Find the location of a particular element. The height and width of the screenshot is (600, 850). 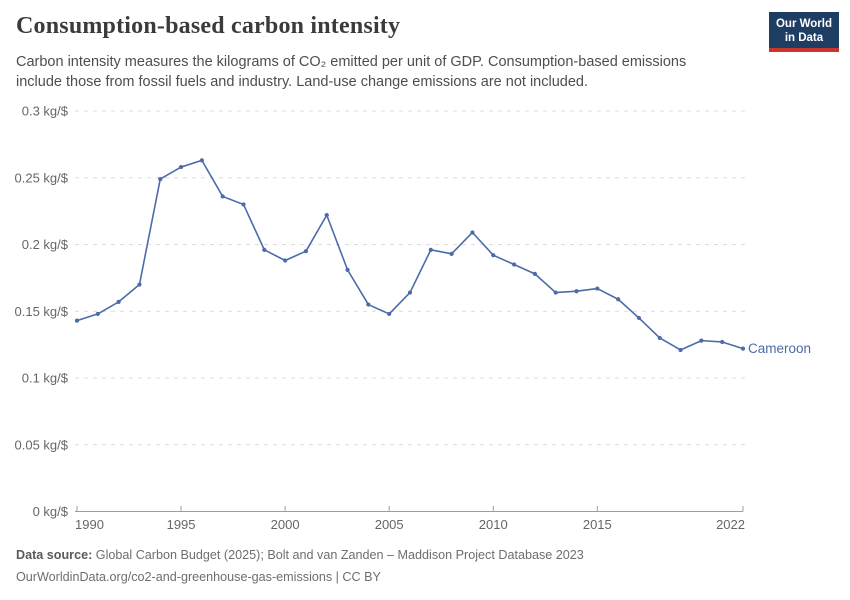

x-axis-tick-label: 2005 is located at coordinates (389, 524).